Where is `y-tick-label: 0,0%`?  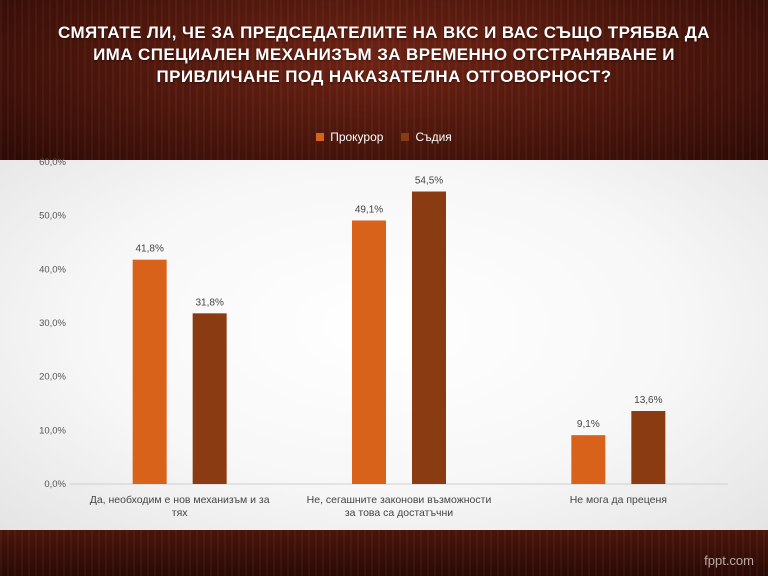
y-tick-label: 0,0% is located at coordinates (55, 484).